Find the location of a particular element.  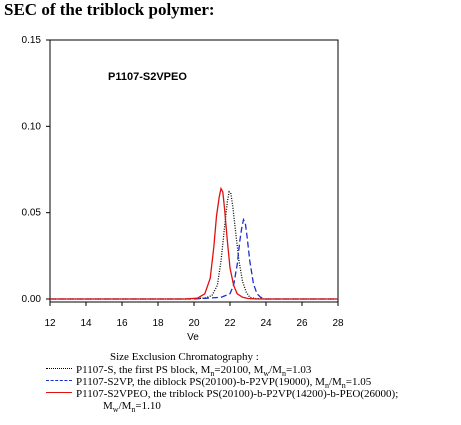

x-tick-label: 12 is located at coordinates (50, 323).